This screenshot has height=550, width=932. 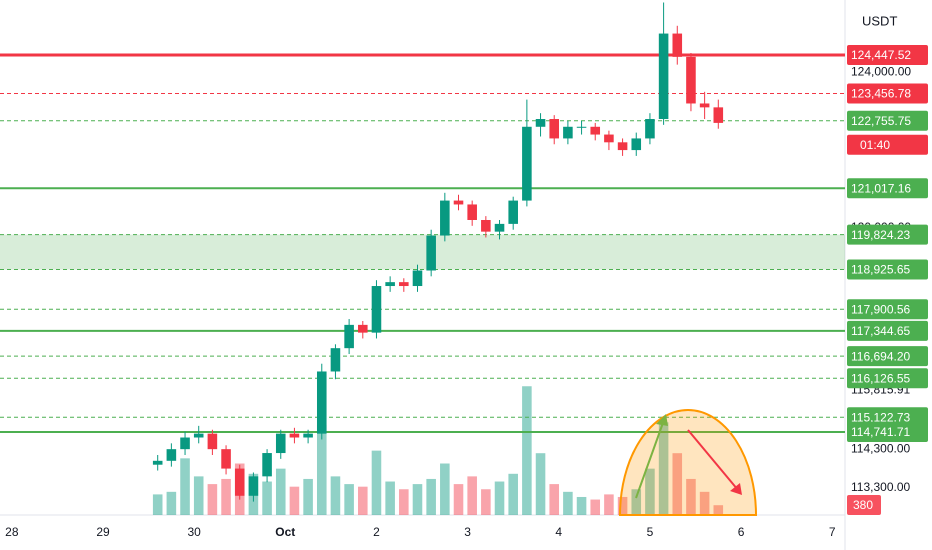 What do you see at coordinates (376, 532) in the screenshot?
I see `x-tick-label: 2` at bounding box center [376, 532].